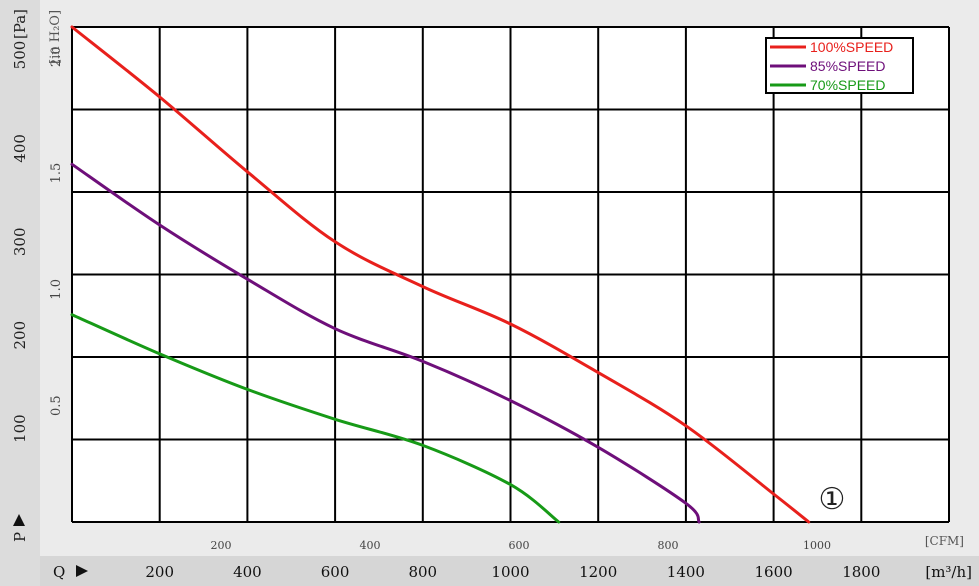  What do you see at coordinates (59, 572) in the screenshot?
I see `flow-symbol: Q` at bounding box center [59, 572].